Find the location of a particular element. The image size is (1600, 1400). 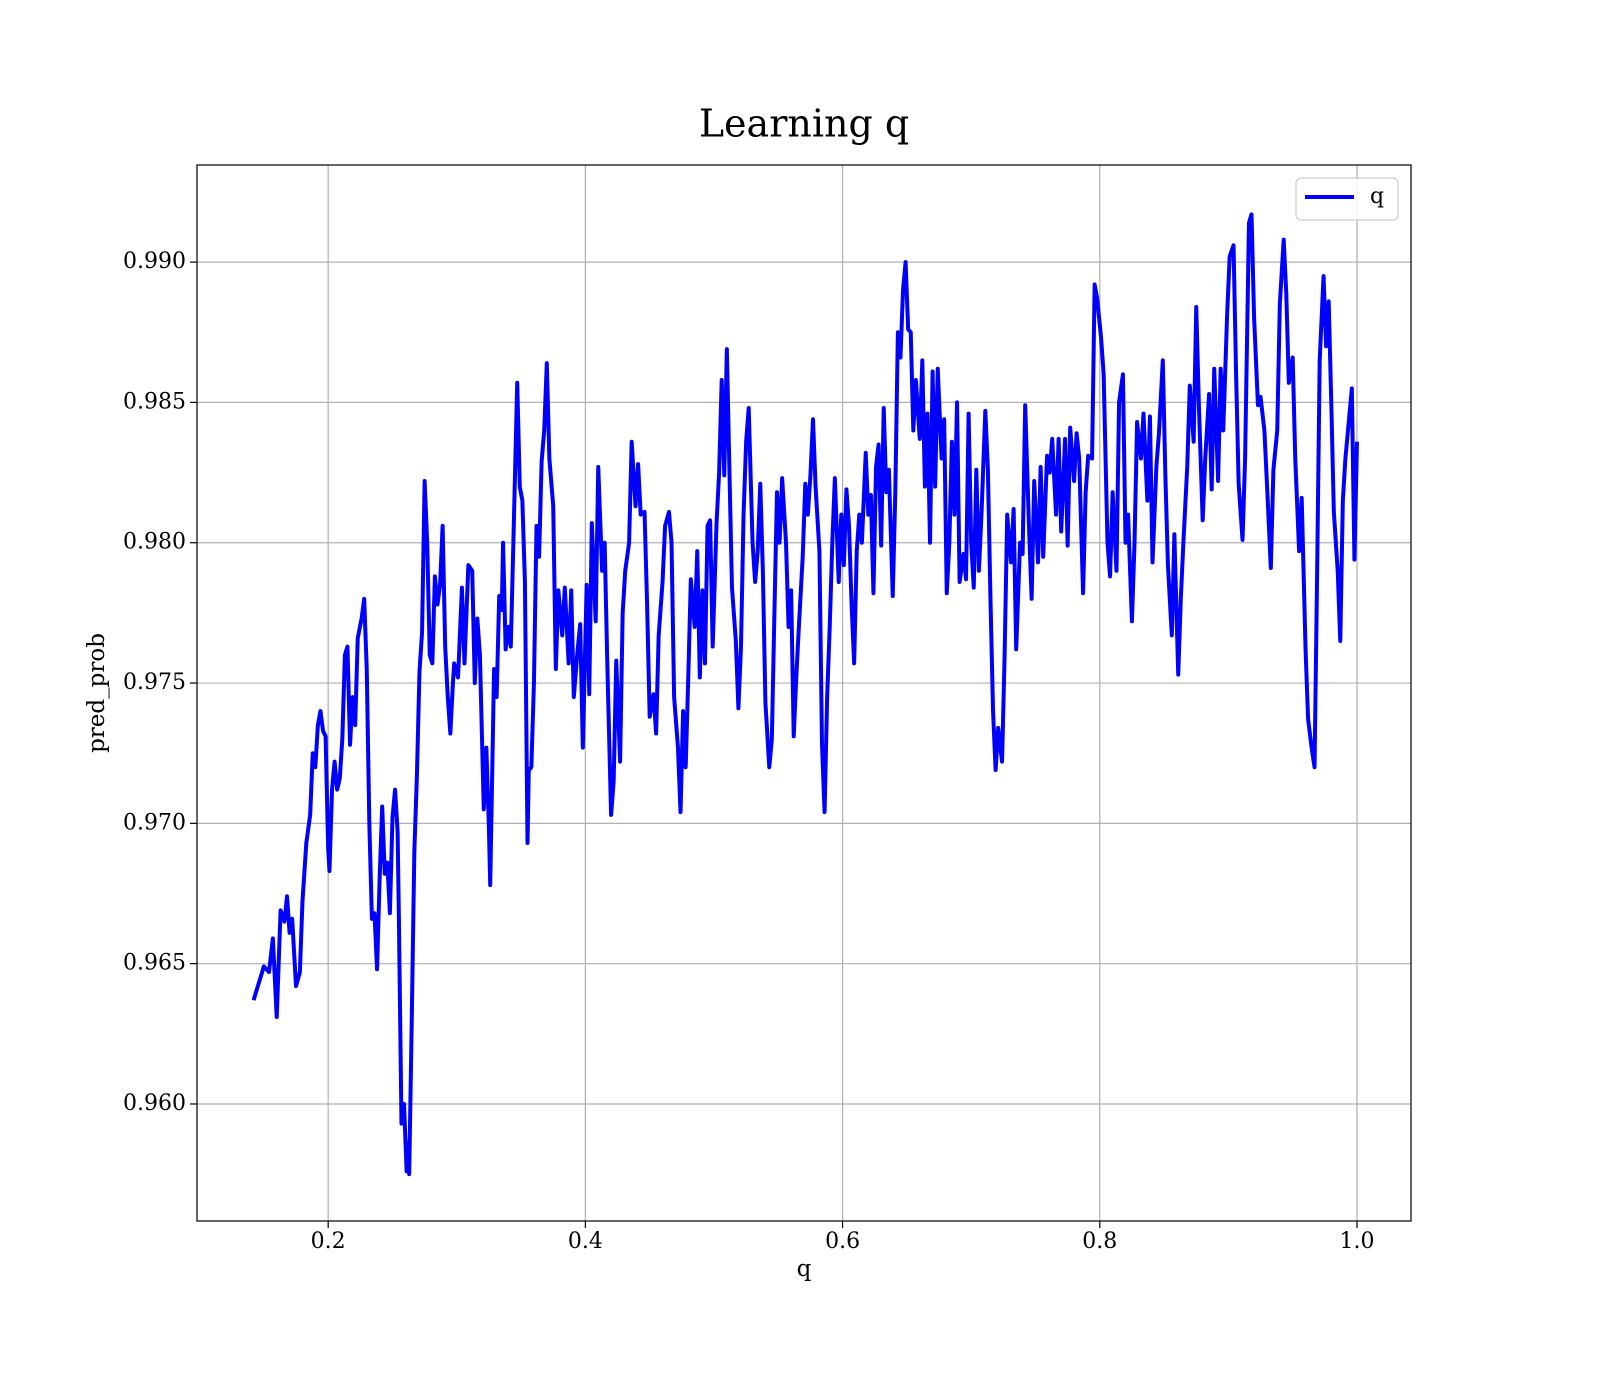

legend-label: q is located at coordinates (1377, 196).